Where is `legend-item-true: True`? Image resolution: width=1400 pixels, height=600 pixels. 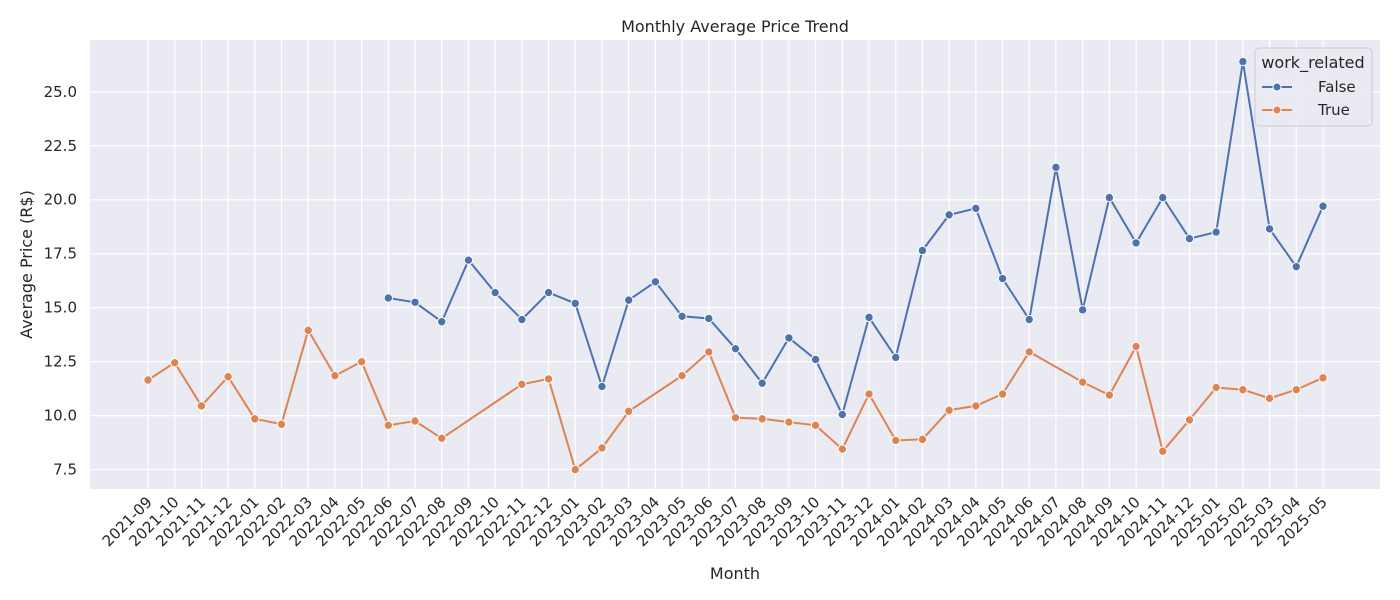
legend-item-true: True is located at coordinates (1306, 110).